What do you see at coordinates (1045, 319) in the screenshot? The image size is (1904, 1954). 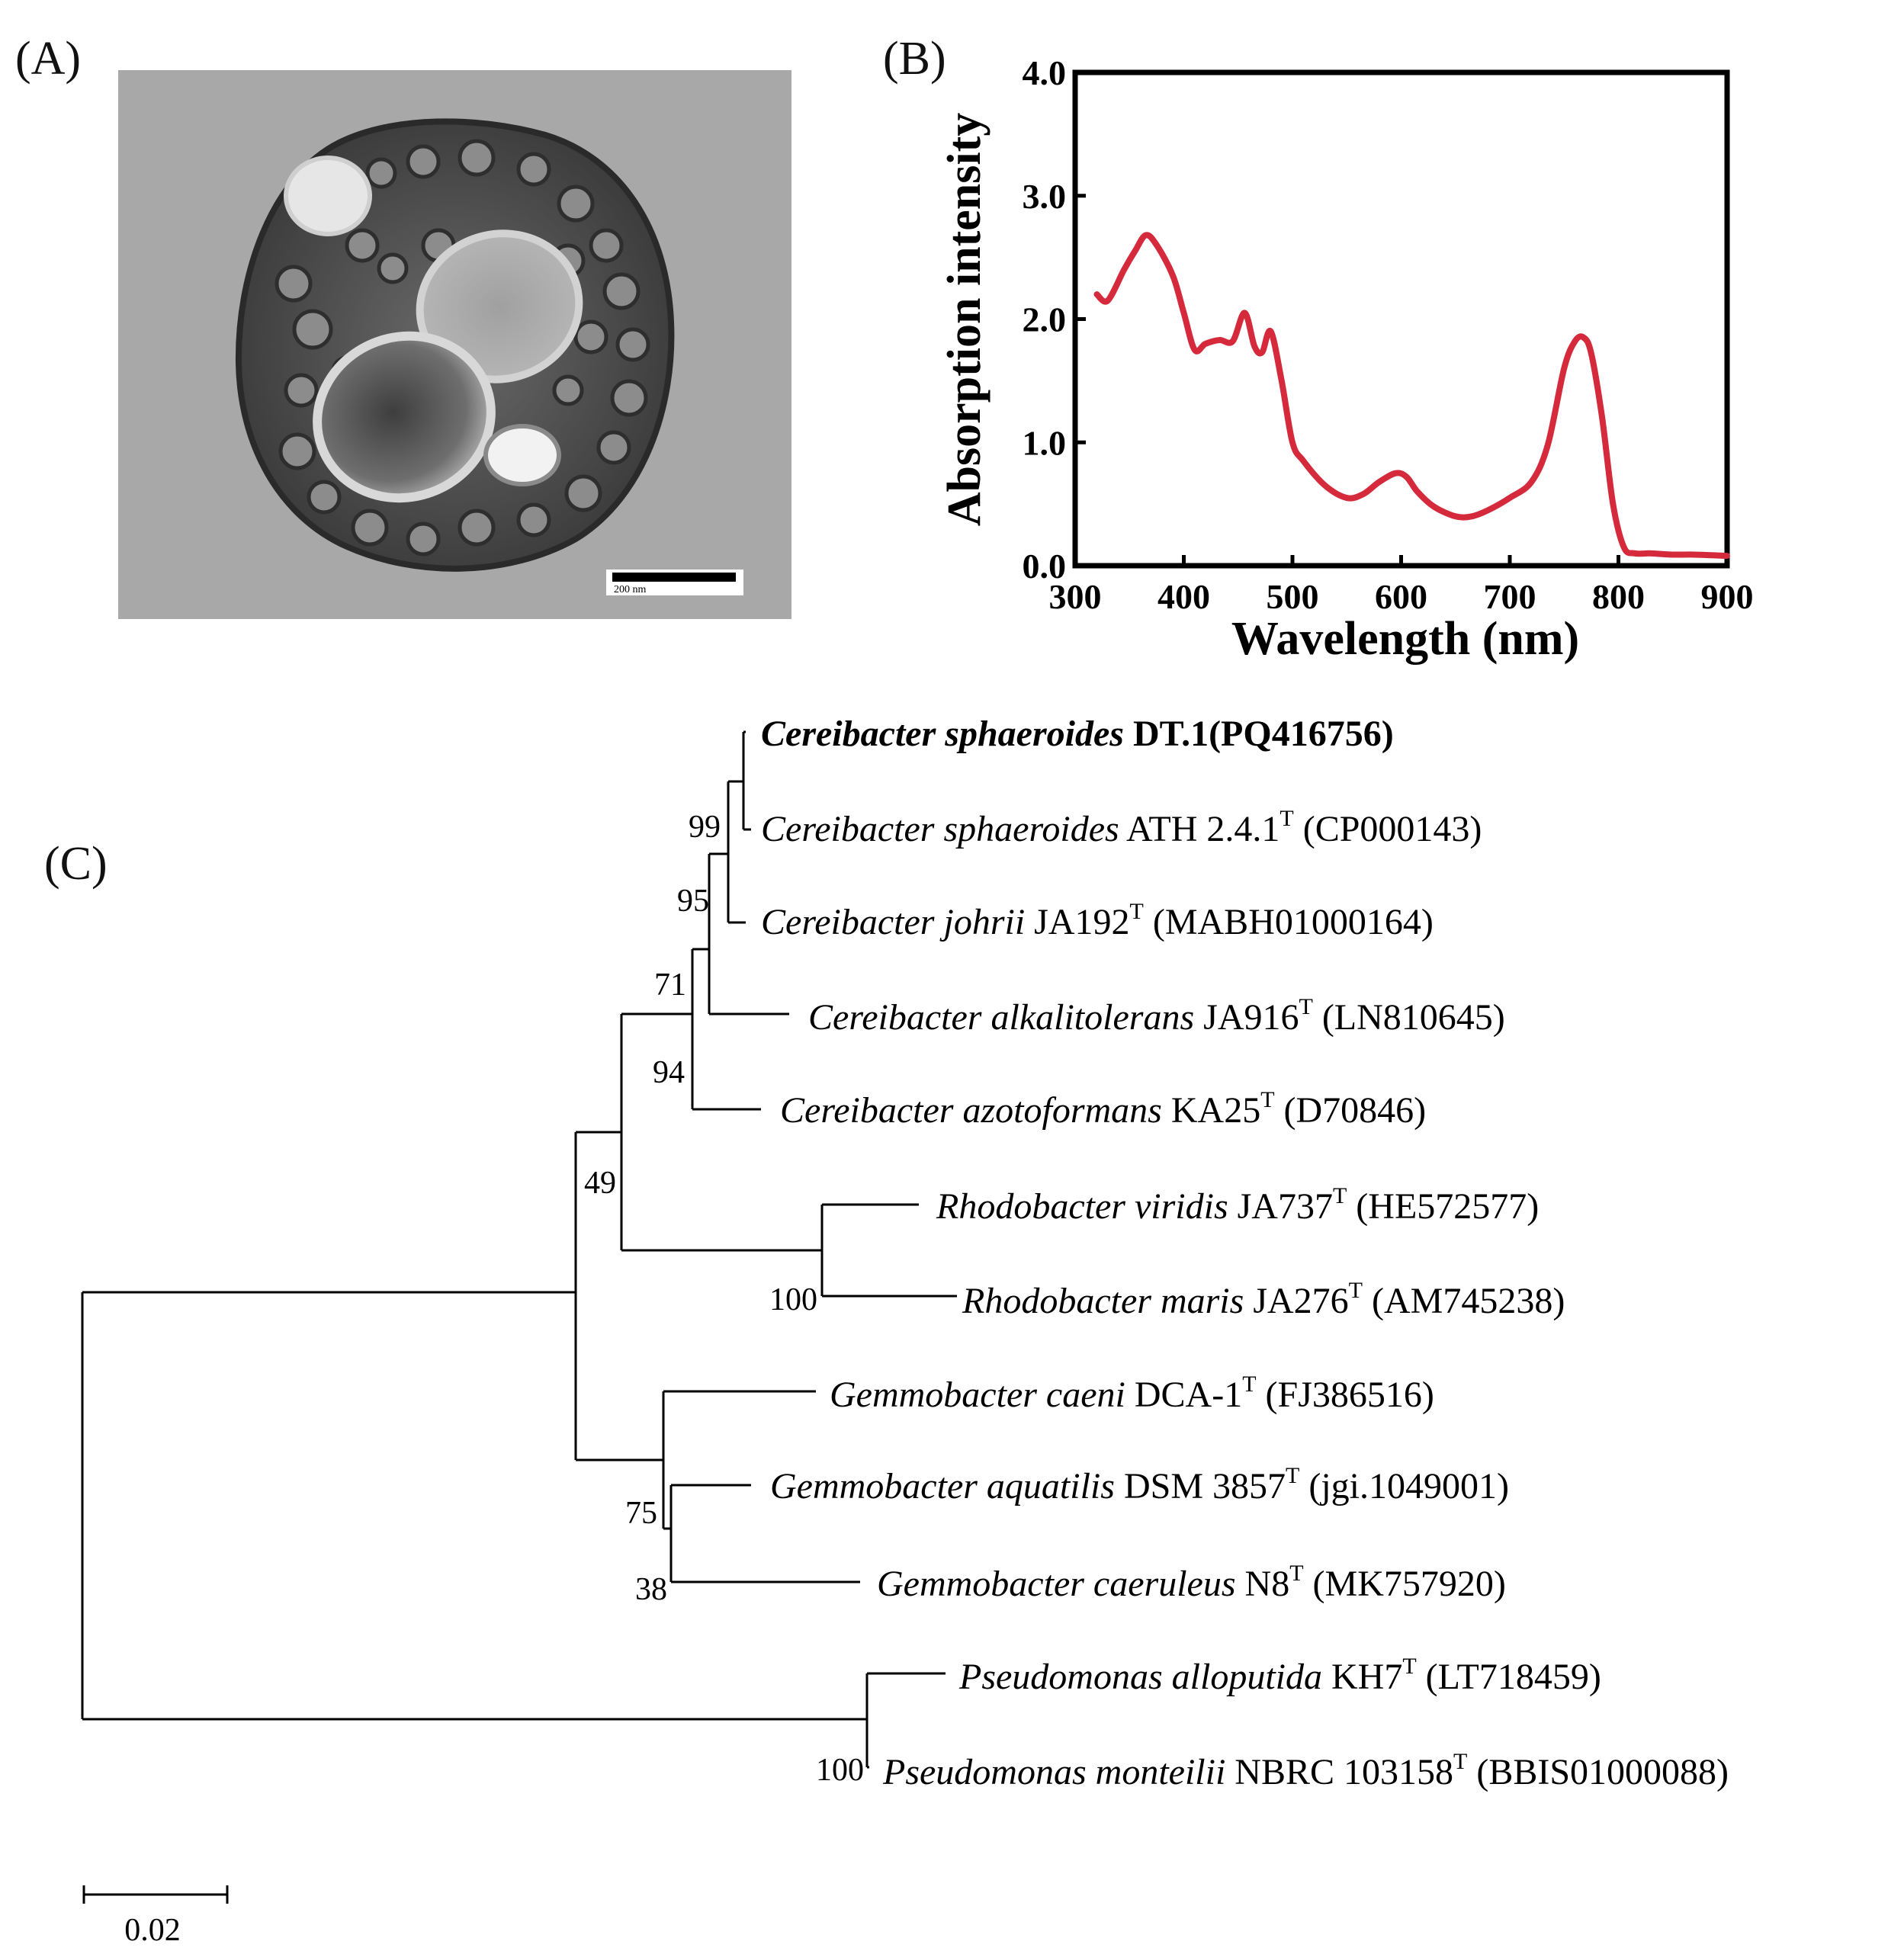 I see `y-tick-label: 2.0` at bounding box center [1045, 319].